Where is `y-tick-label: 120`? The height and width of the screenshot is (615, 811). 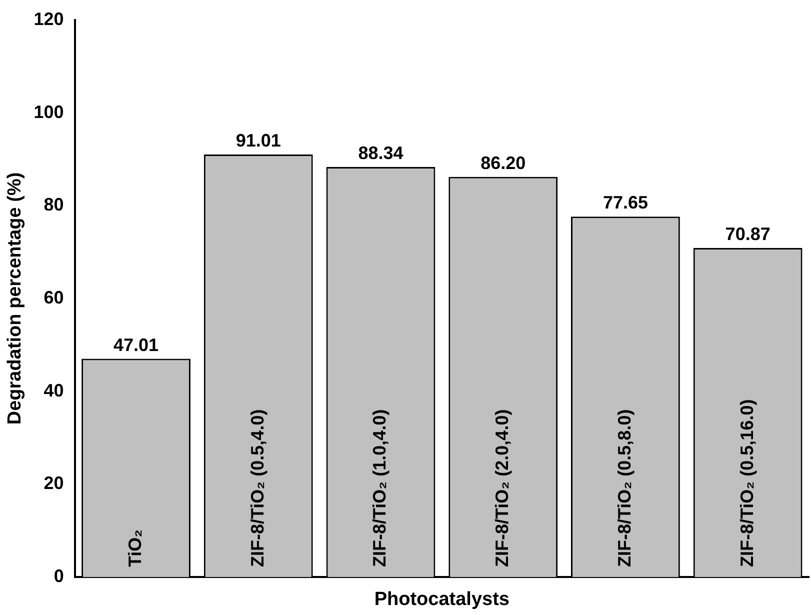 y-tick-label: 120 is located at coordinates (49, 18).